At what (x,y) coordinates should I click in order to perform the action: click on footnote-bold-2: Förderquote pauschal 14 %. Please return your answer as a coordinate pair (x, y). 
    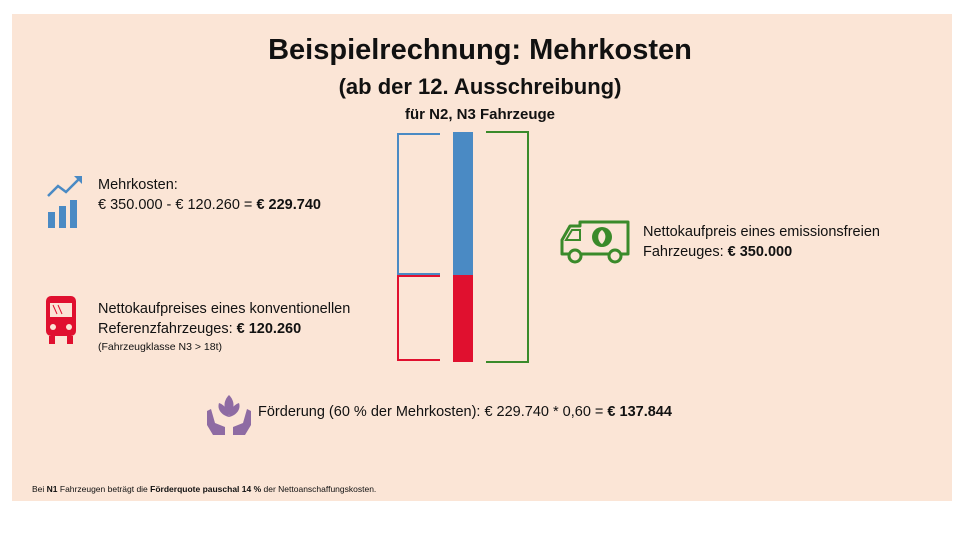
    Looking at the image, I should click on (206, 489).